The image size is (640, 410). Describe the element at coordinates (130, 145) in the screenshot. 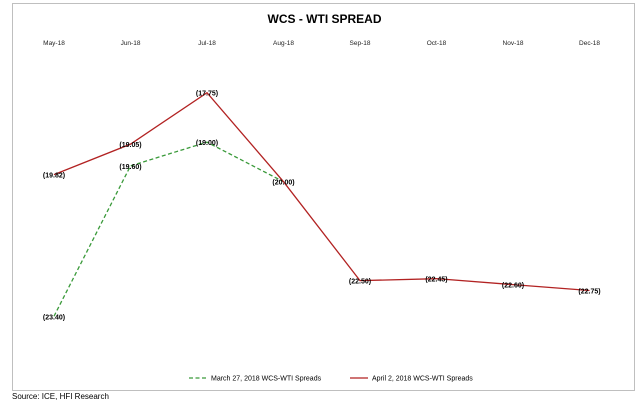

I see `data-label: (19.05)` at that location.